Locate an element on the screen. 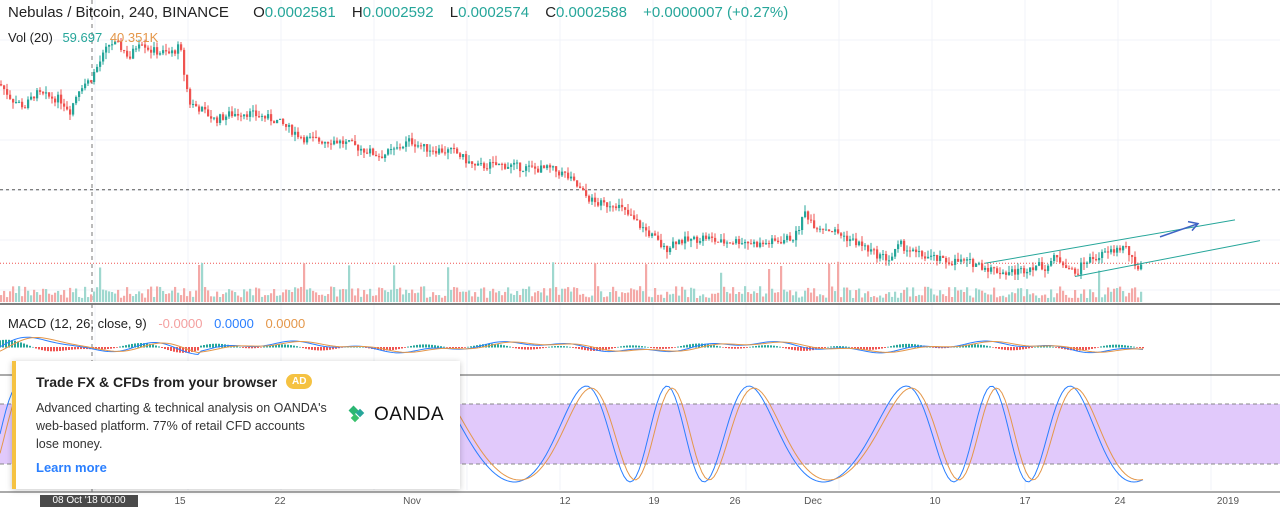  learn-more-link: Learn more is located at coordinates (71, 467).